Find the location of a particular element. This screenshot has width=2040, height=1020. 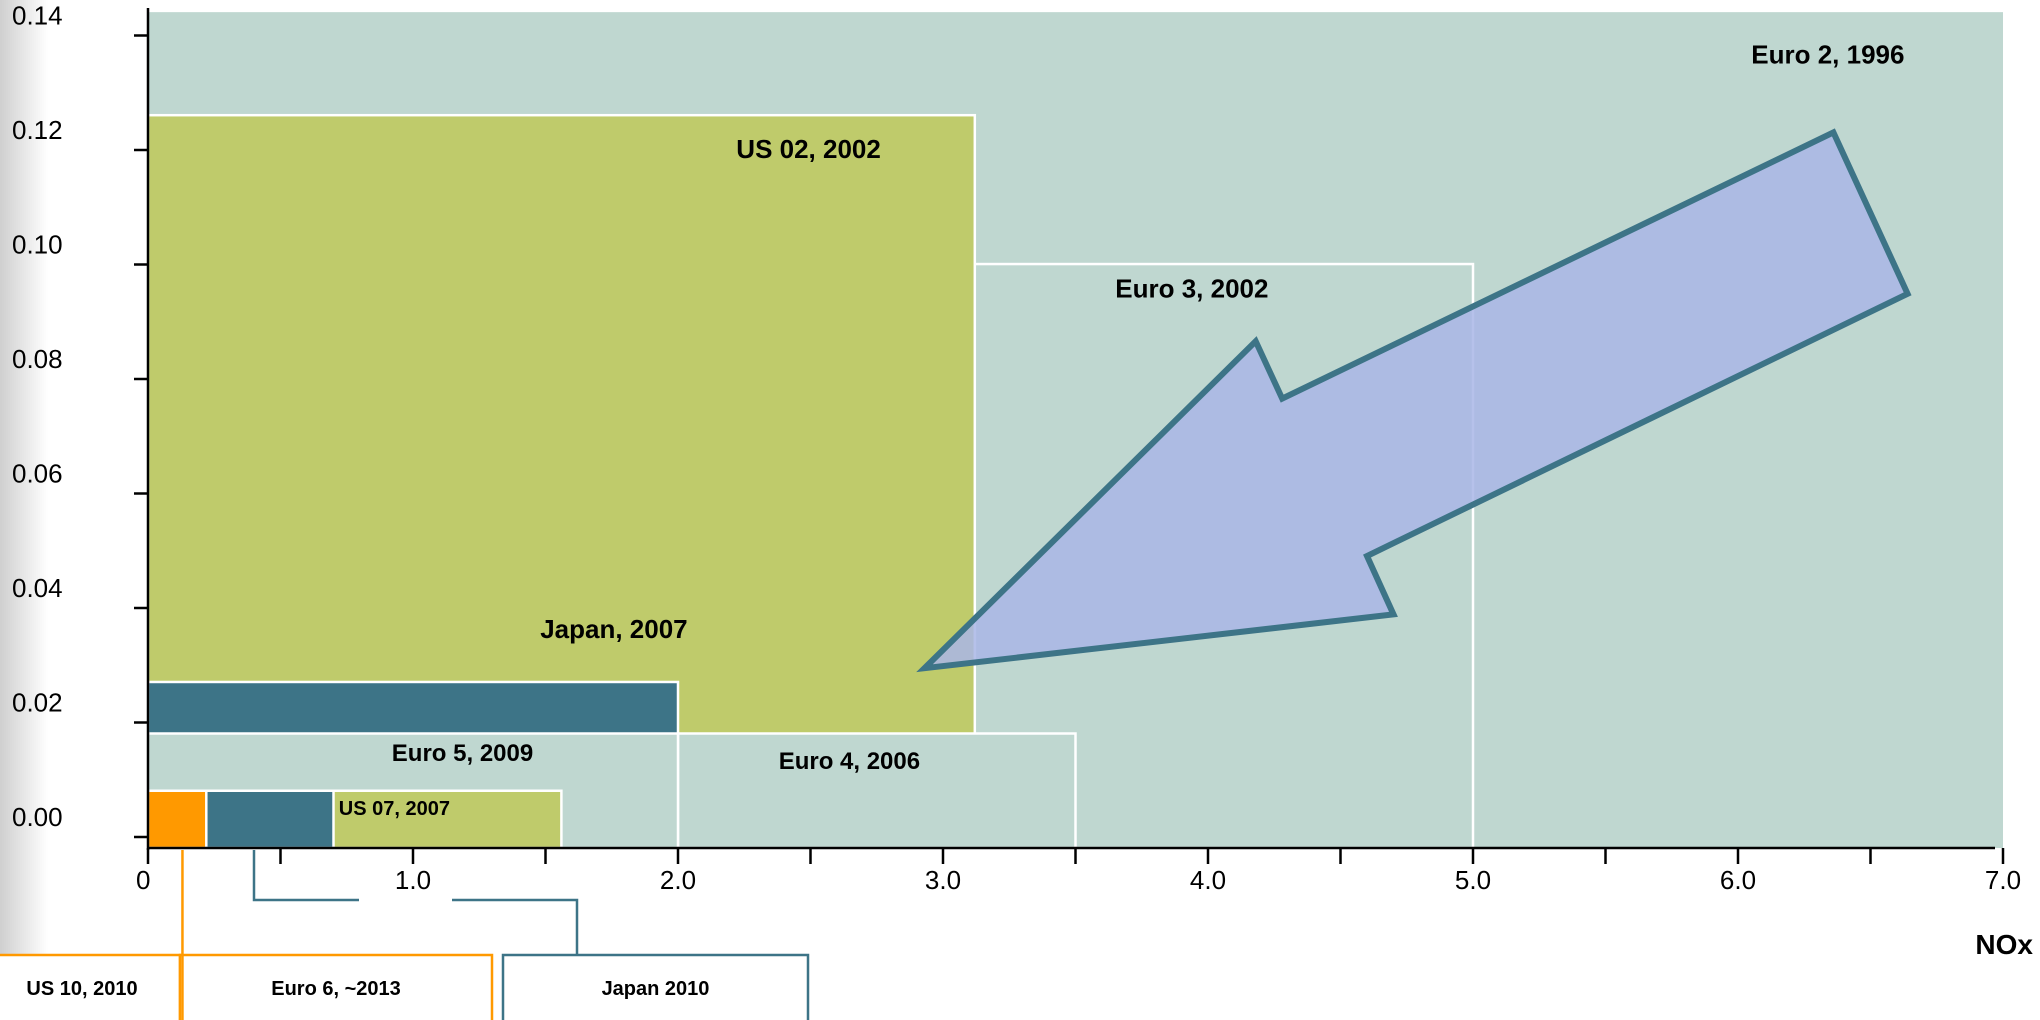

region-label-lbl-us07: US 07, 2007 is located at coordinates (394, 809).